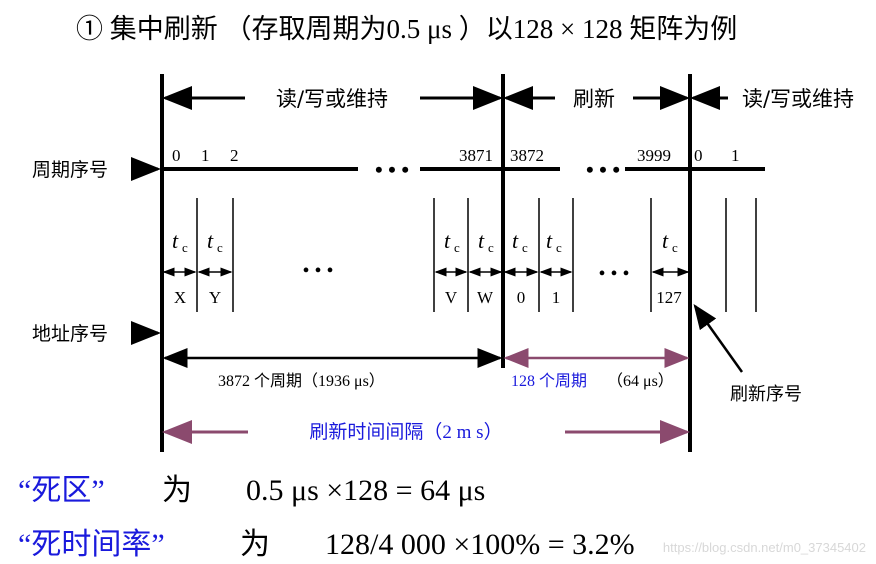  What do you see at coordinates (476, 255) in the screenshot?
I see `cell-dividers` at bounding box center [476, 255].